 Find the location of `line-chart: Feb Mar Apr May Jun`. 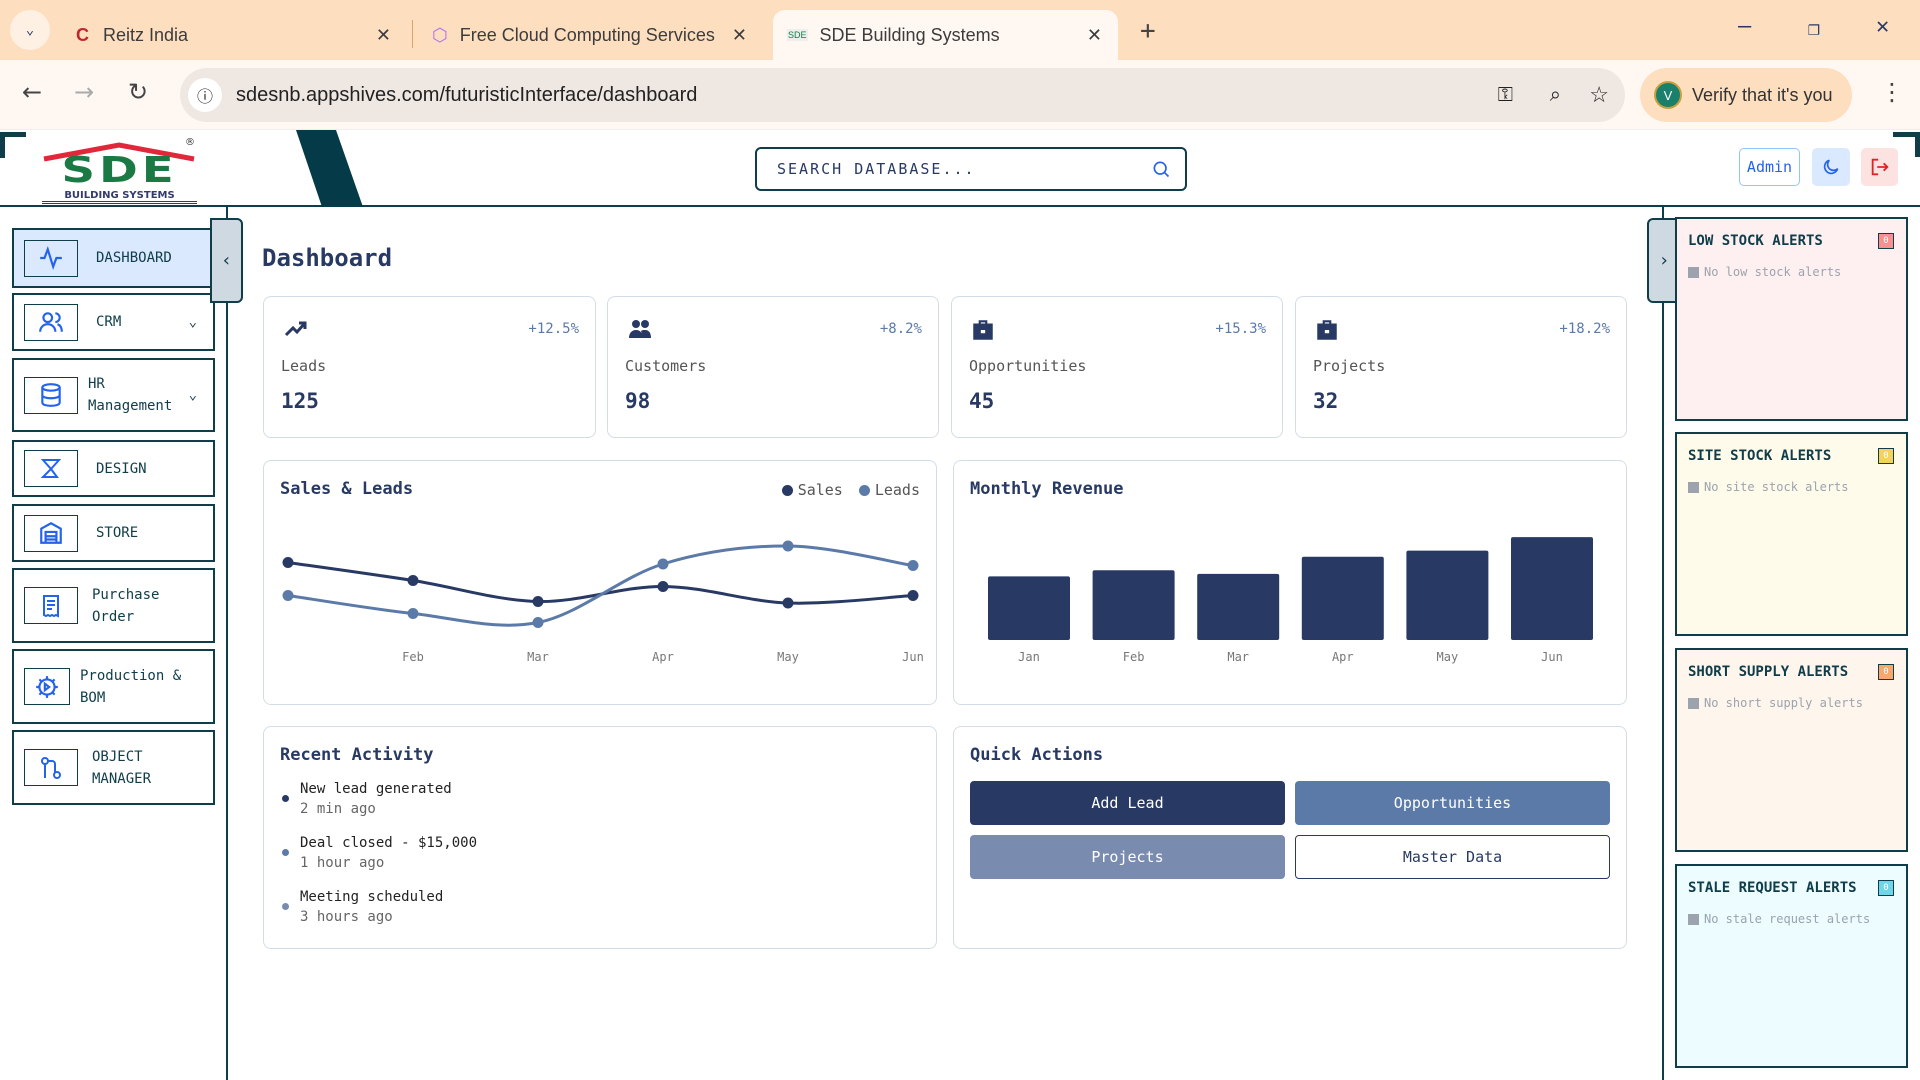

line-chart: Feb Mar Apr May Jun is located at coordinates (603, 602).